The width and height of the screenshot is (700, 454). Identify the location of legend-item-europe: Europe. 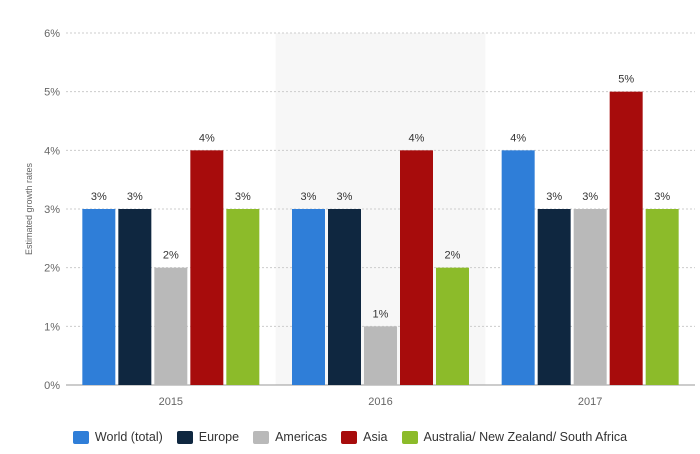
(208, 437).